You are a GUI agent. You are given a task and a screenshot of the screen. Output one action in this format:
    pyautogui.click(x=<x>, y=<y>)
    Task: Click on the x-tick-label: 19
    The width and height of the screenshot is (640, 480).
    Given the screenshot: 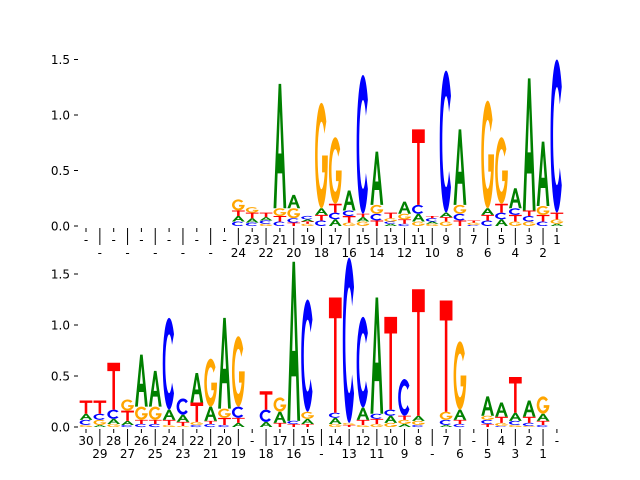 What is the action you would take?
    pyautogui.click(x=307, y=240)
    